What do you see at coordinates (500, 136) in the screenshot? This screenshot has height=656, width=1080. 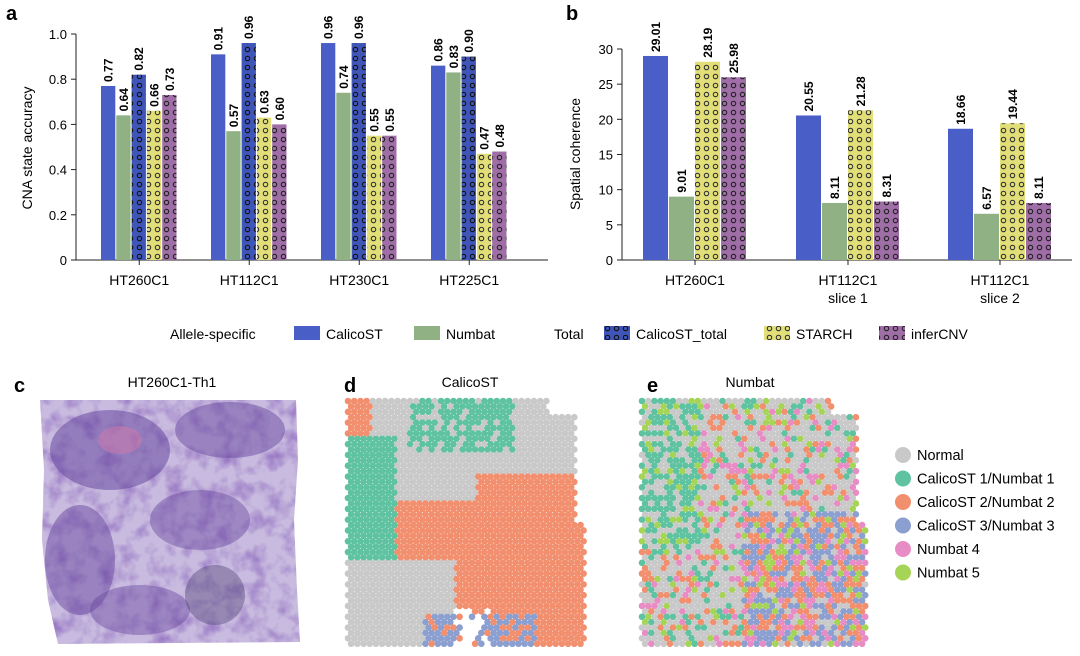 I see `data-label: 0.48` at bounding box center [500, 136].